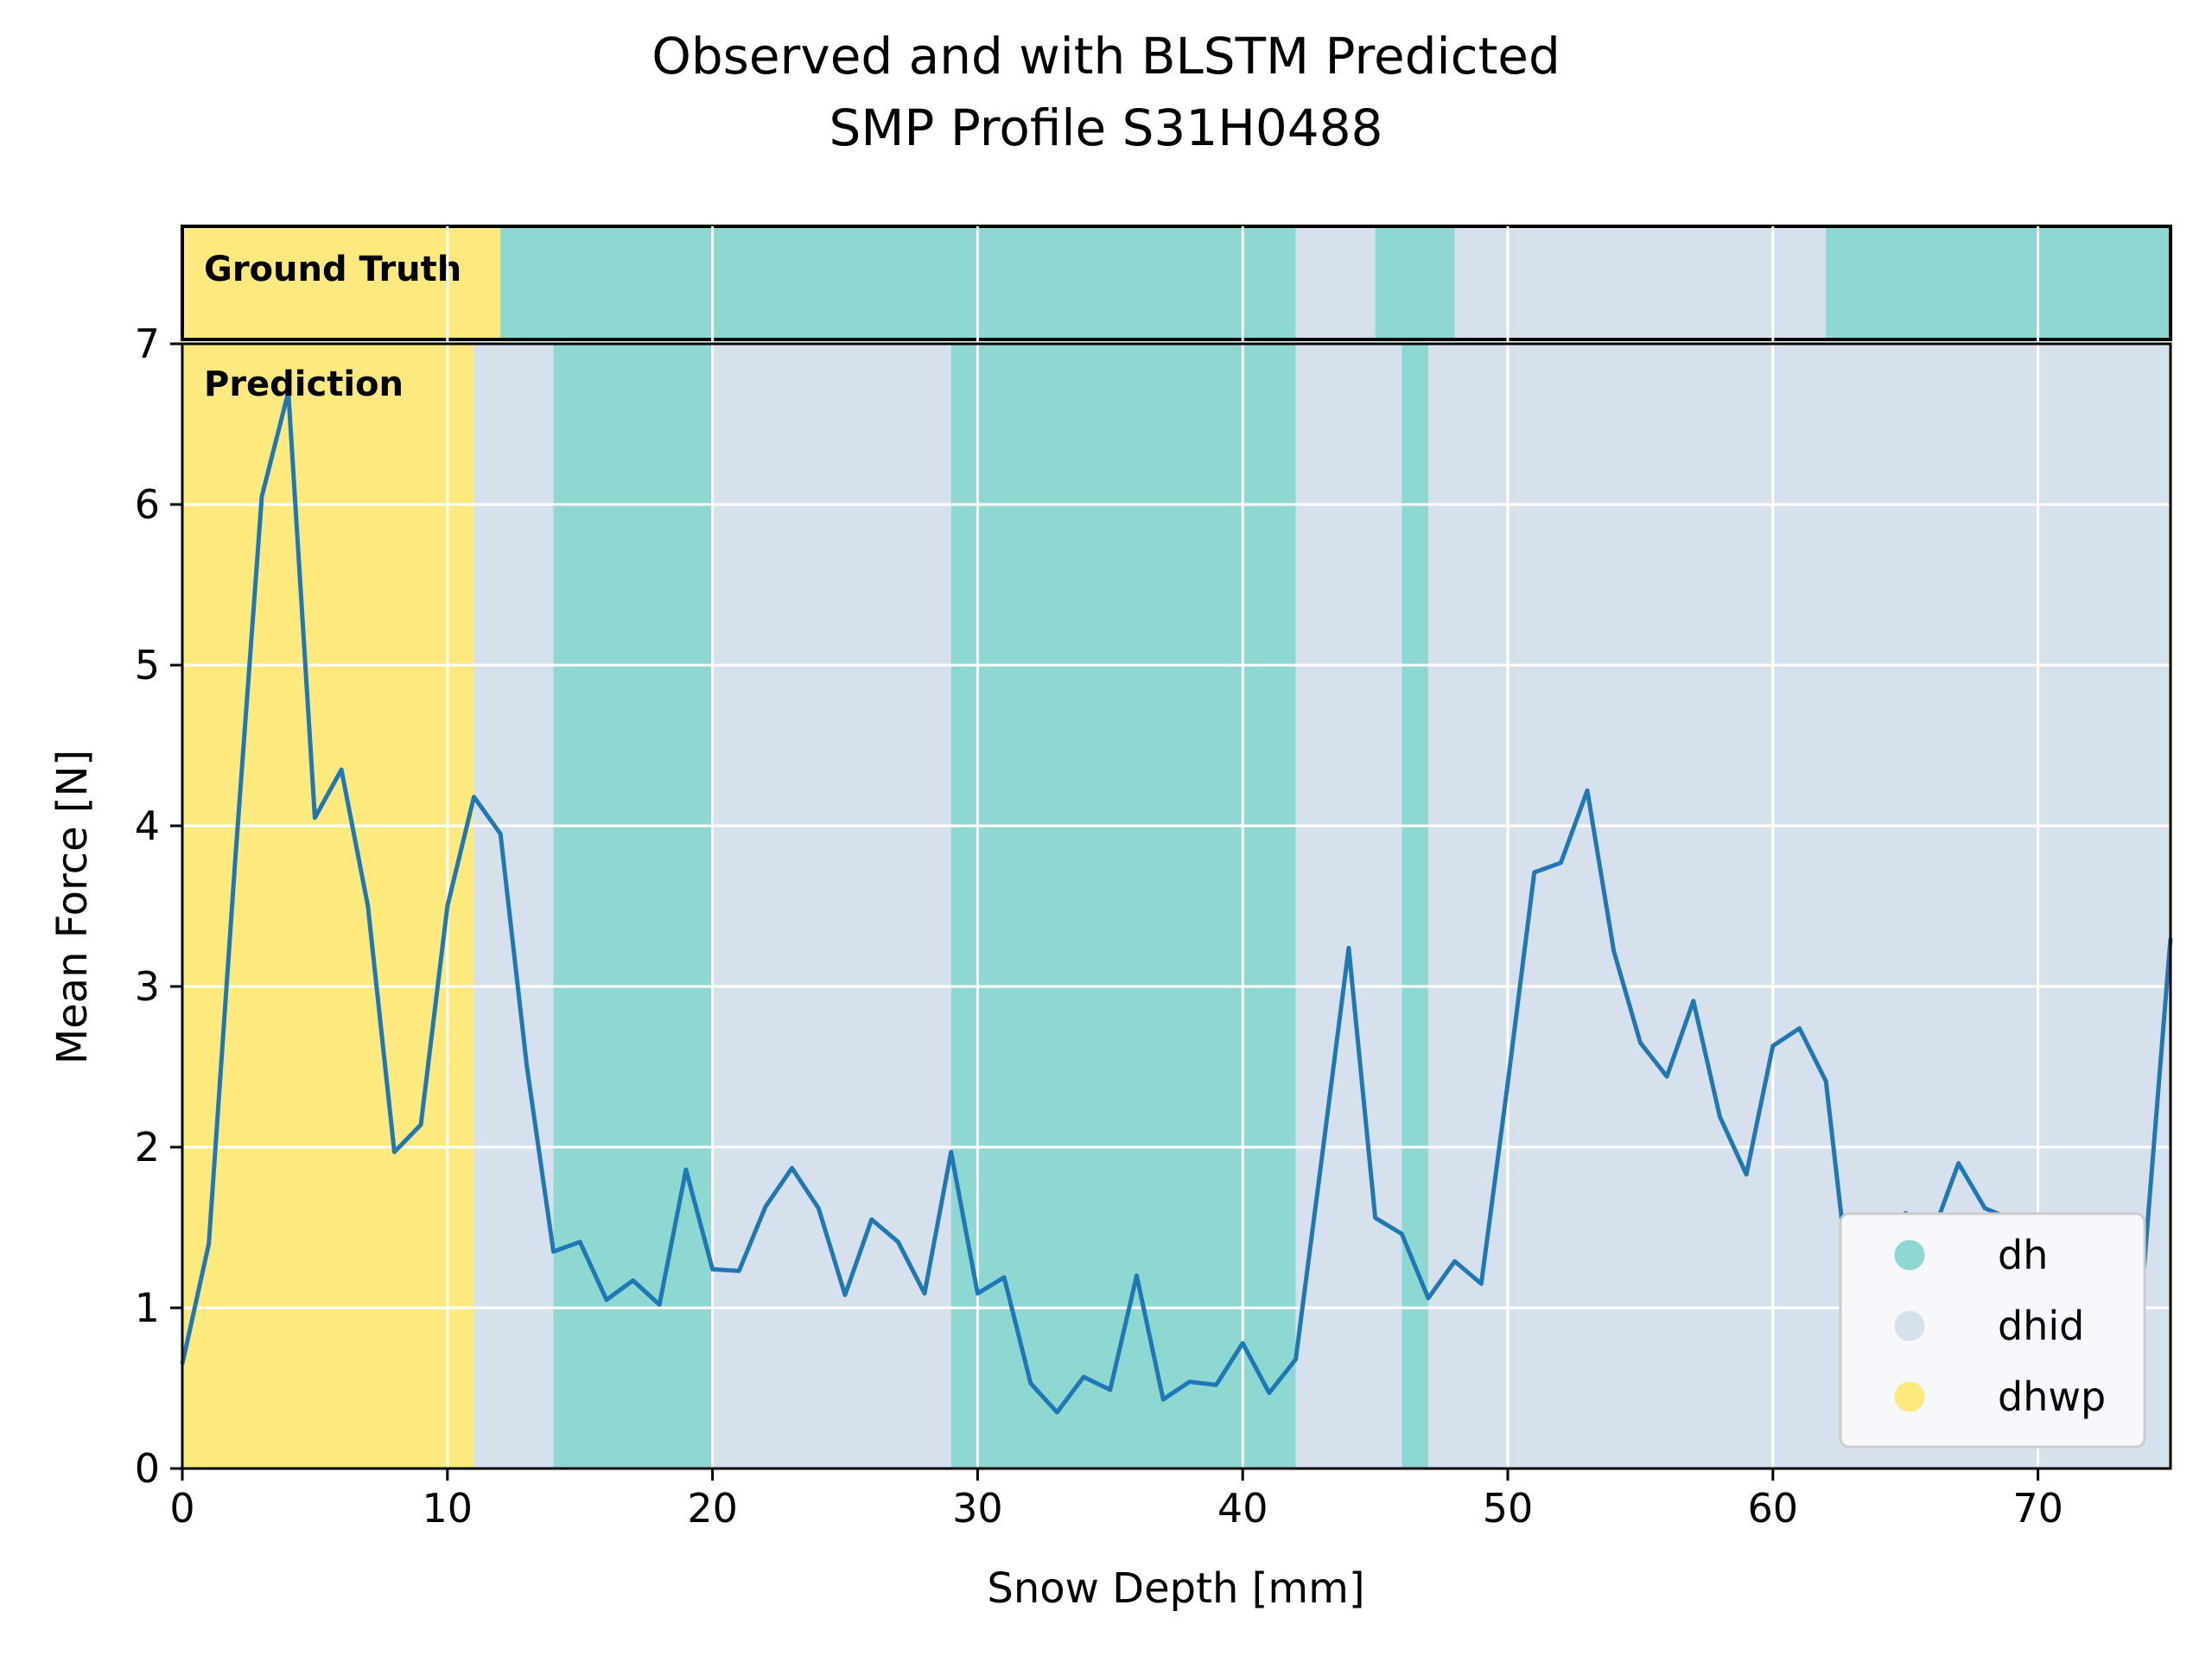 This screenshot has width=2212, height=1662. What do you see at coordinates (147, 825) in the screenshot?
I see `y-tick-label: 4` at bounding box center [147, 825].